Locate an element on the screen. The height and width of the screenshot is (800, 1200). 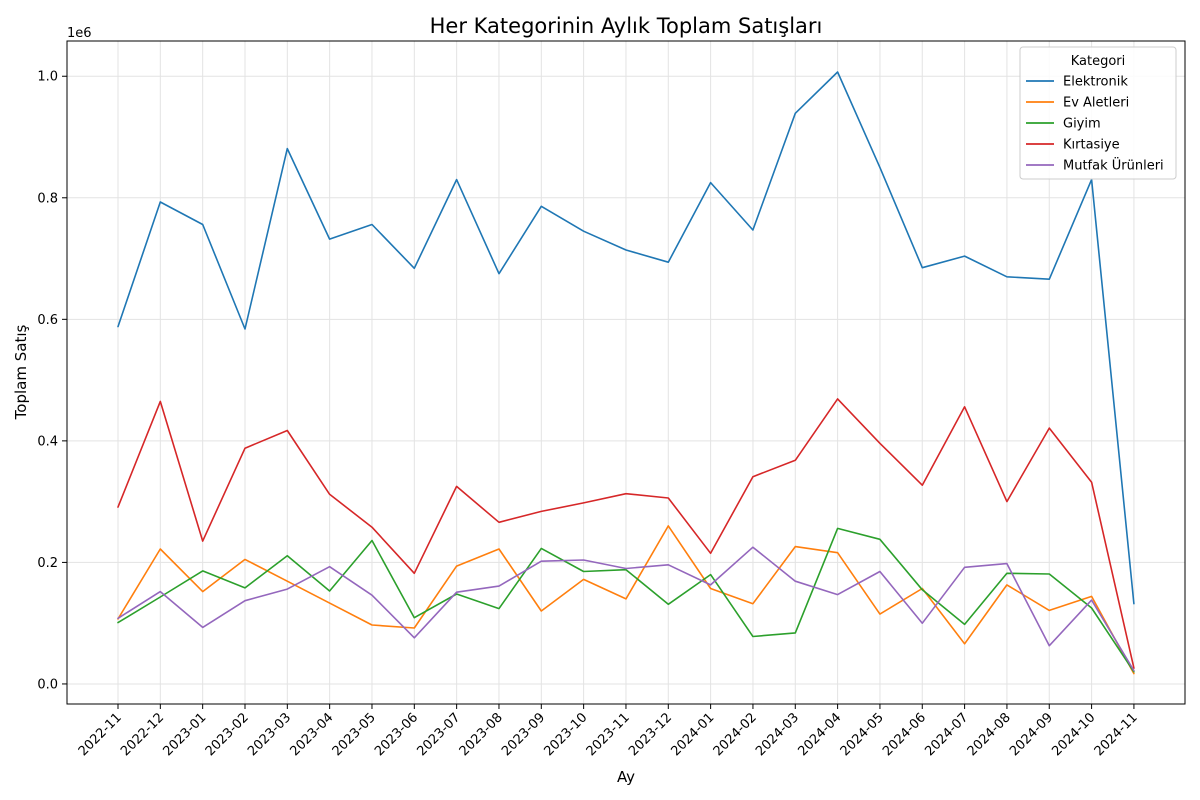
x-tick-label: 2023-12 is located at coordinates (650, 734).